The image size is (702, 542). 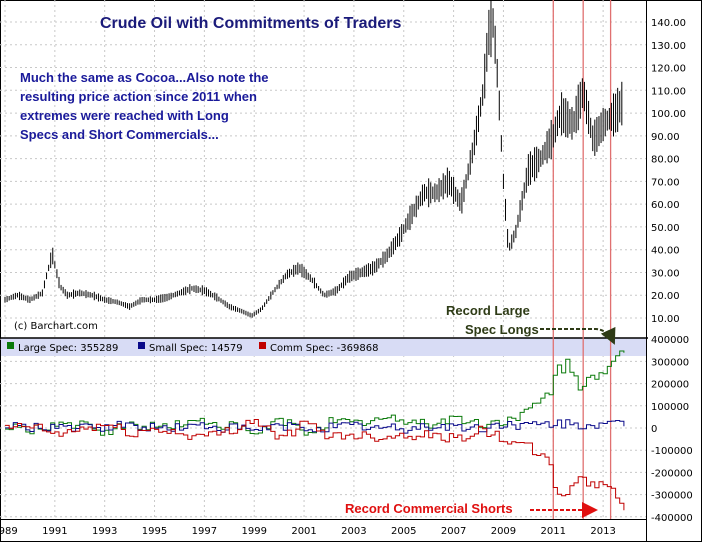 I want to click on price-tick-label: 20.00, so click(x=665, y=296).